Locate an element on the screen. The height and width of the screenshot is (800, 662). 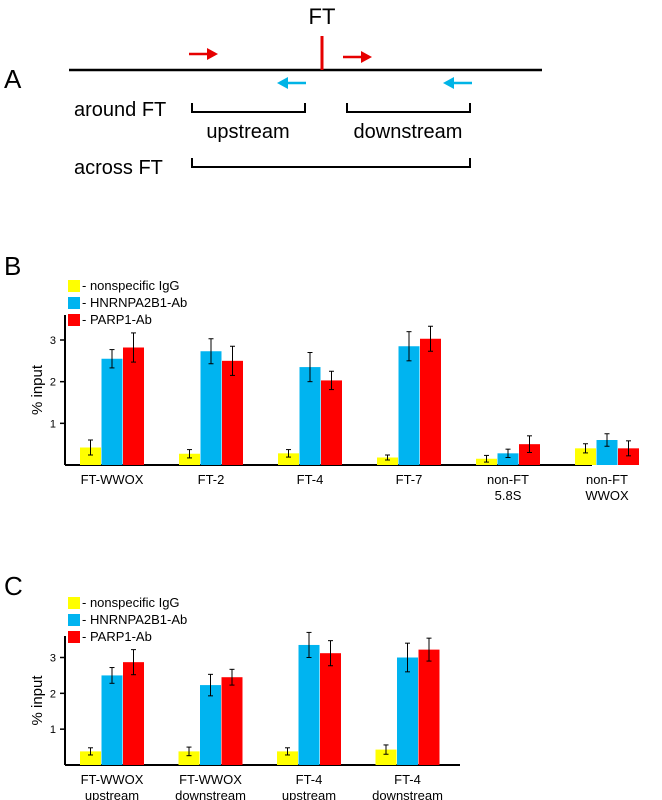
category-label: FT-7 is located at coordinates (409, 479).